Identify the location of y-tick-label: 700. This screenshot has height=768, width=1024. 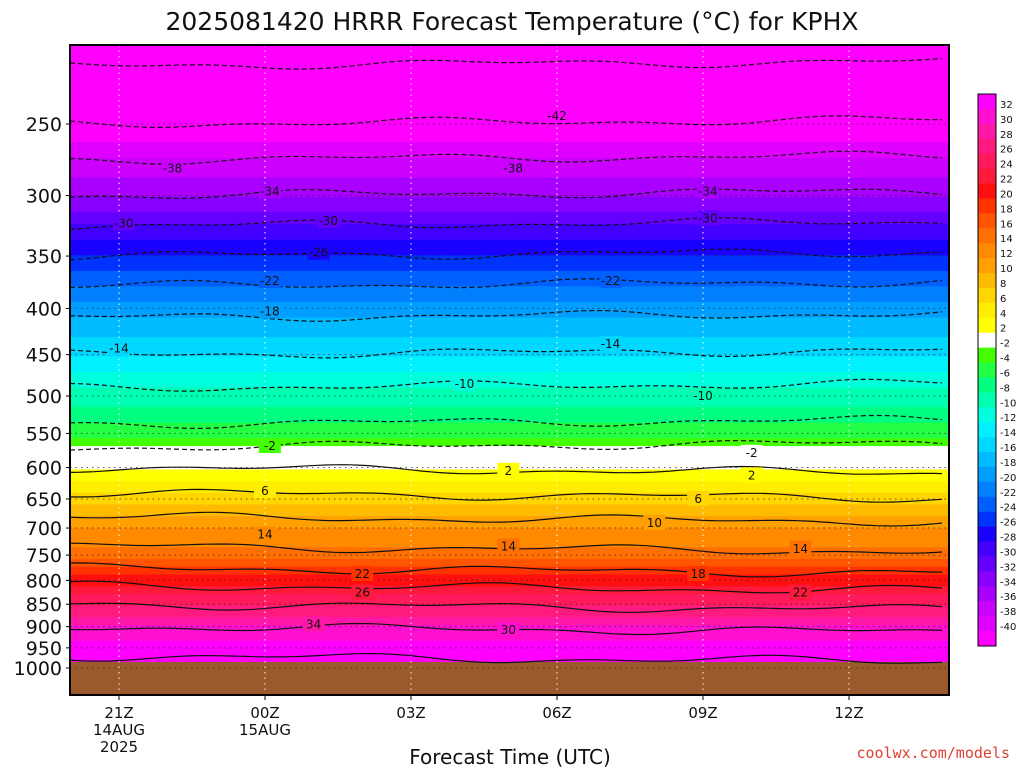
(44, 529).